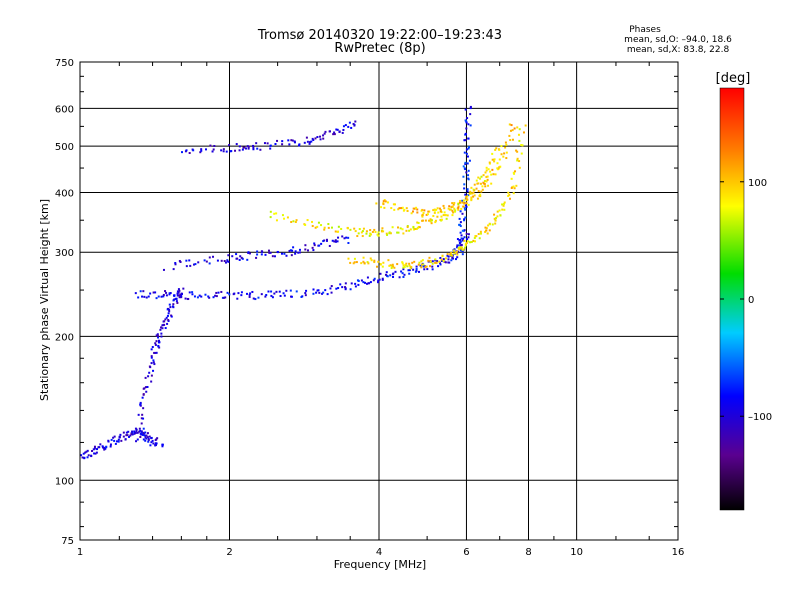  What do you see at coordinates (528, 552) in the screenshot?
I see `x-tick-label: 8` at bounding box center [528, 552].